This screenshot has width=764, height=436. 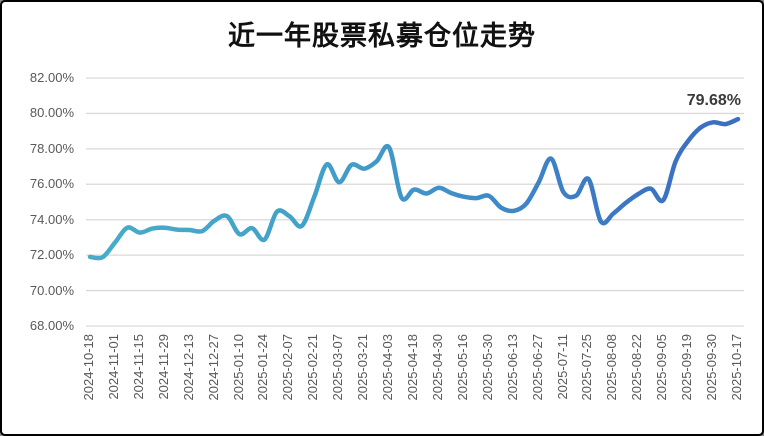 I want to click on x-tick-label: 2024-11-29, so click(x=163, y=367).